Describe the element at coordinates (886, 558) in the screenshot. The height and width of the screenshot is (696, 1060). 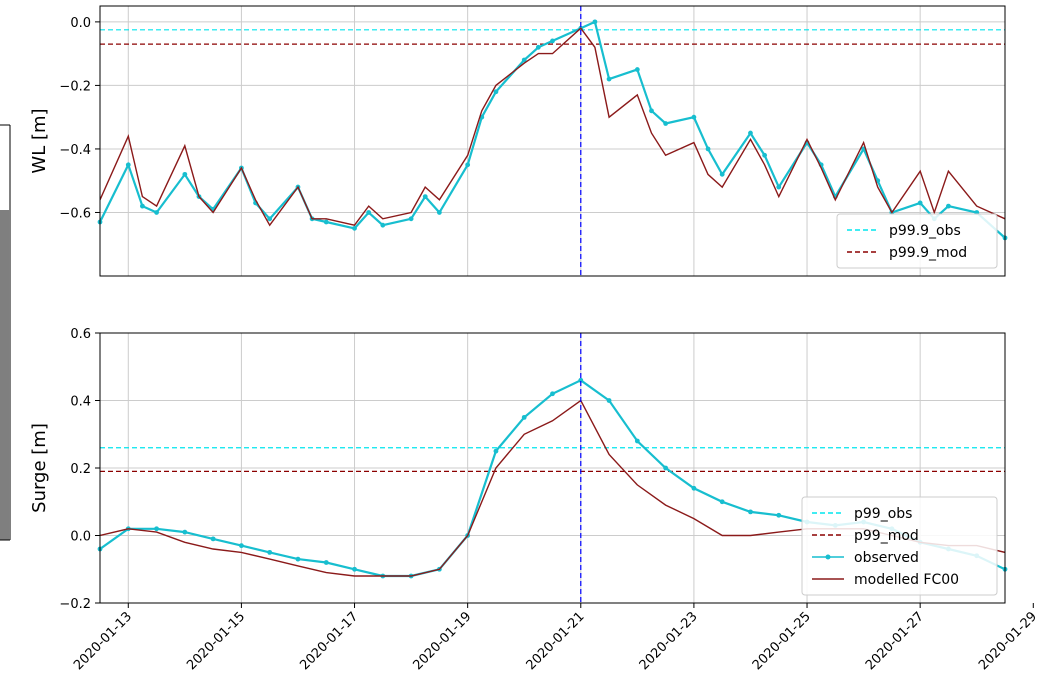
I see `legend-label: observed` at that location.